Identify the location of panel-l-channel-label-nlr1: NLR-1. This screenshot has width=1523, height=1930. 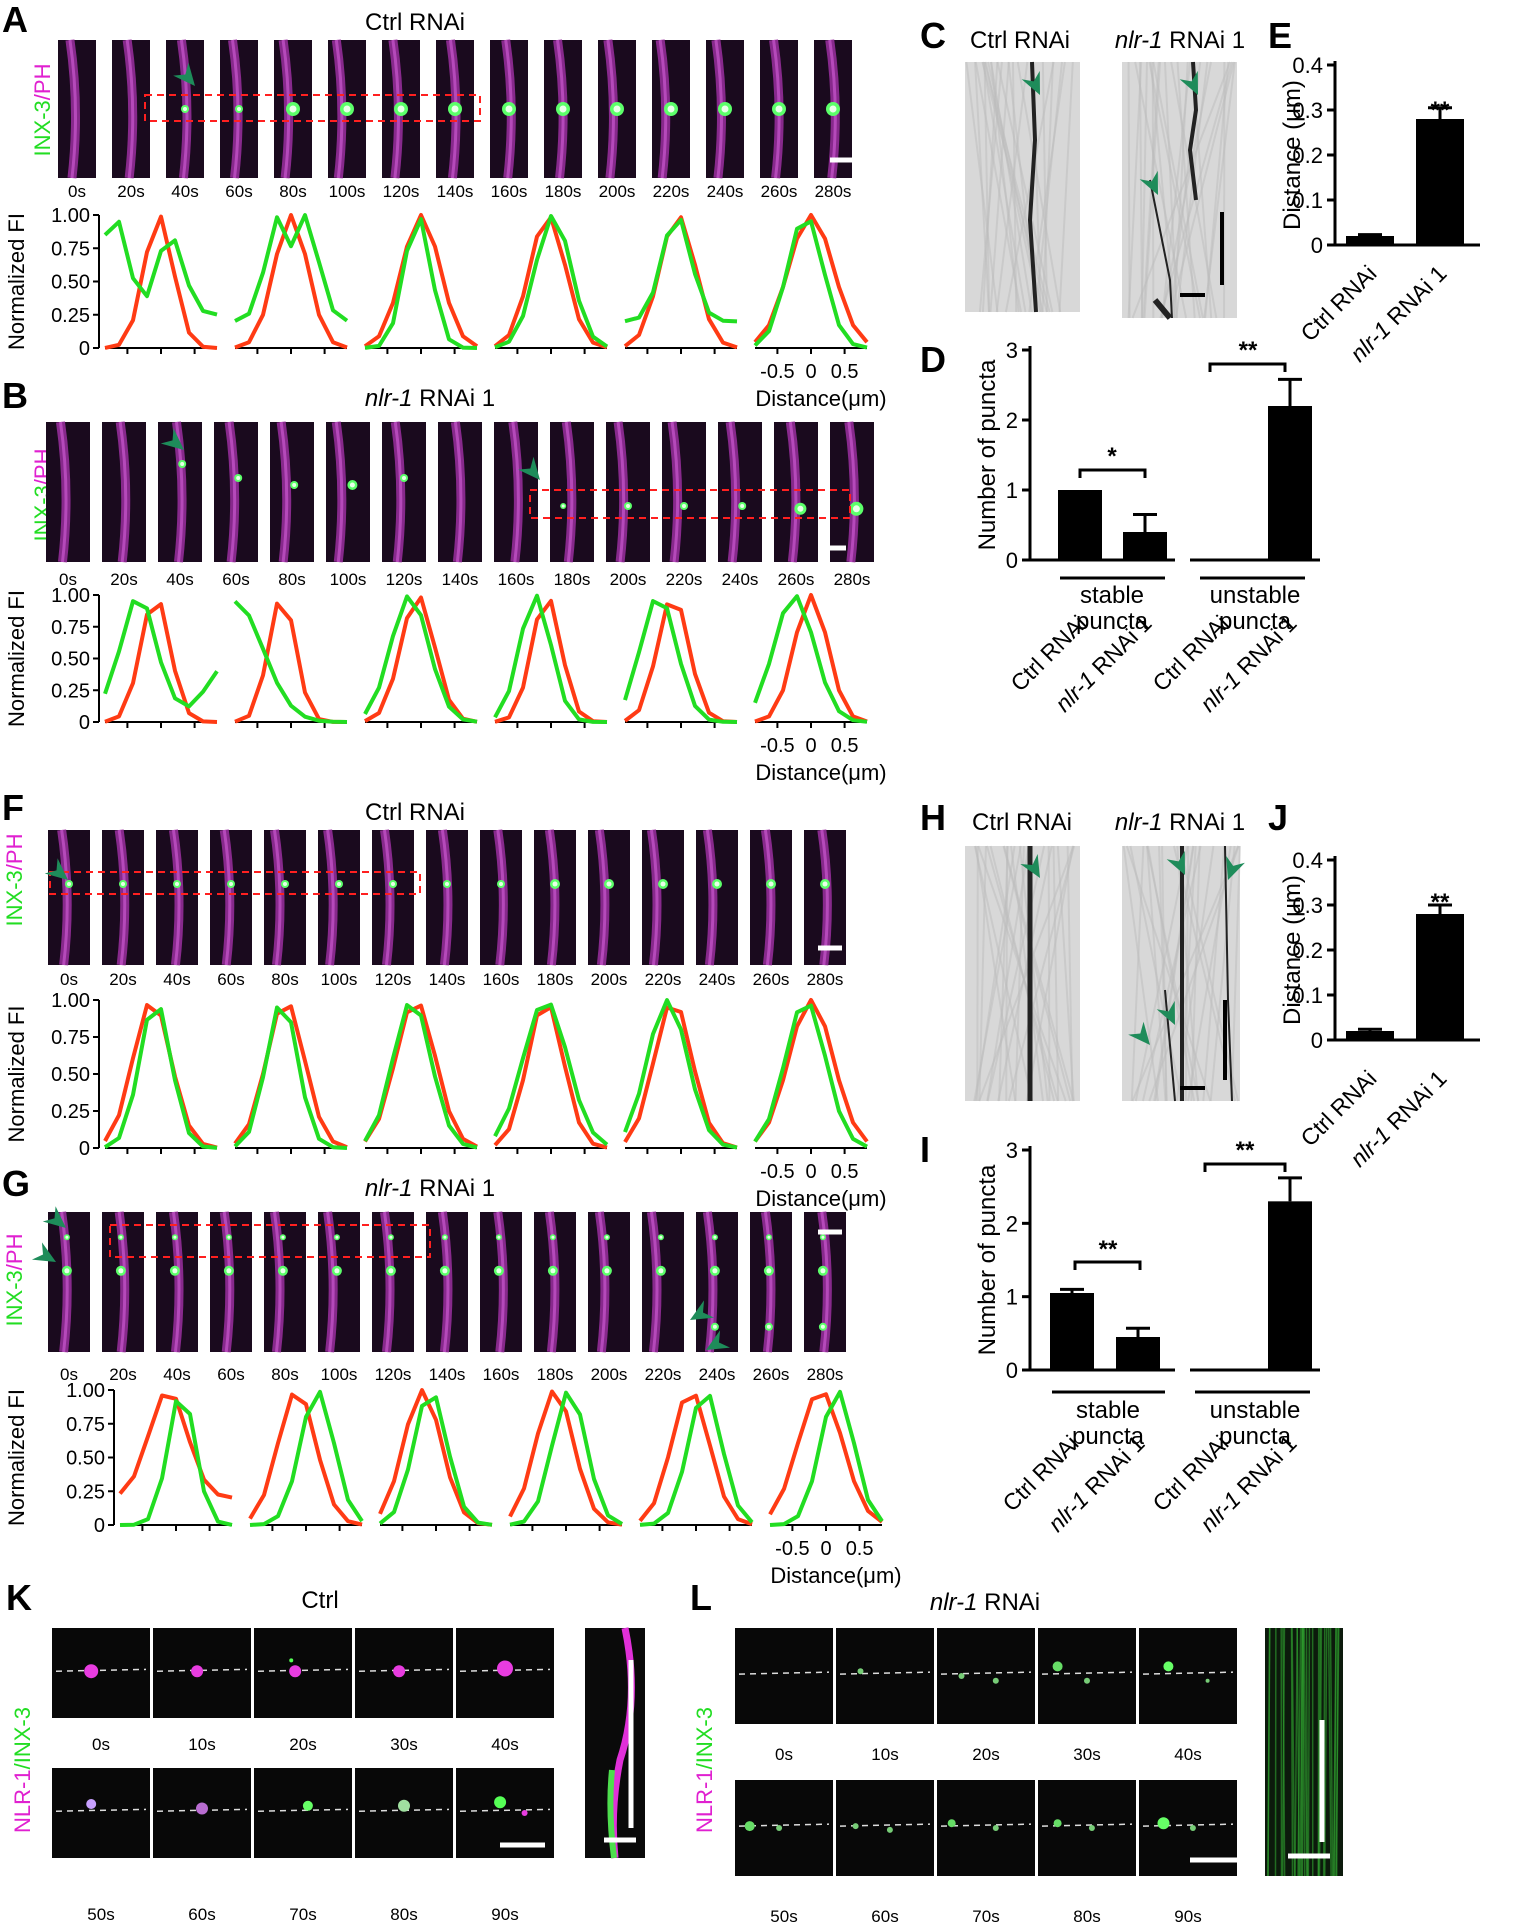
(704, 1801).